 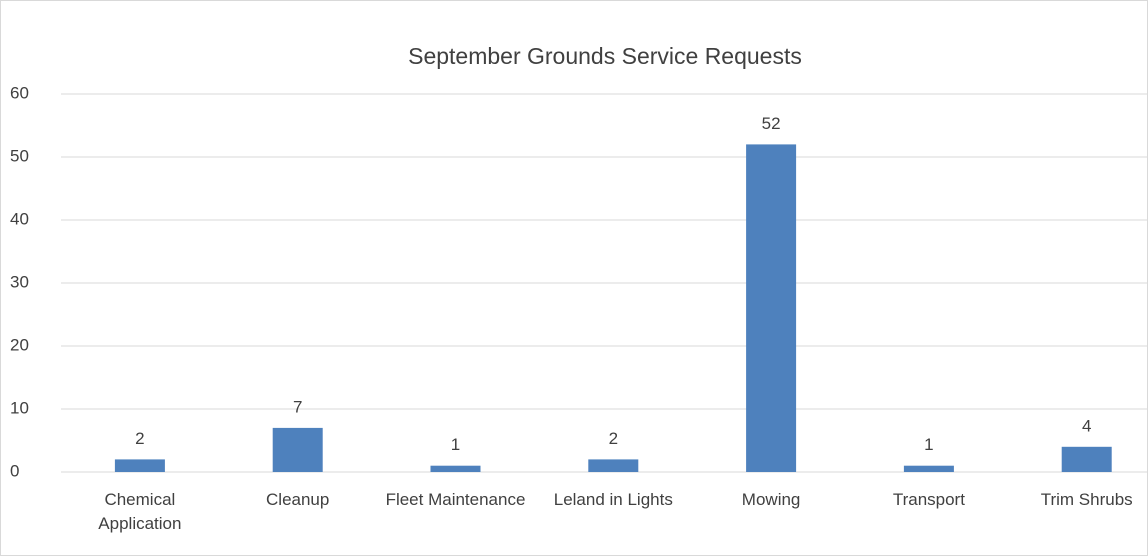 What do you see at coordinates (928, 499) in the screenshot?
I see `x-tick-label: Transport` at bounding box center [928, 499].